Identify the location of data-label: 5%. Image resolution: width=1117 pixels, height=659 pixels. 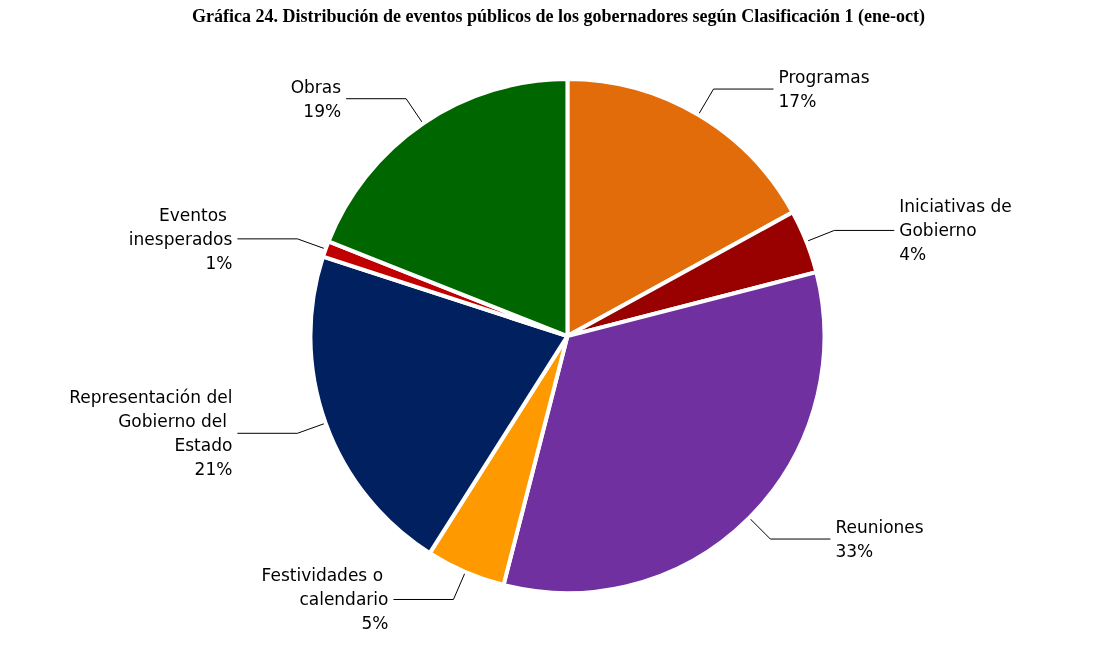
(375, 623).